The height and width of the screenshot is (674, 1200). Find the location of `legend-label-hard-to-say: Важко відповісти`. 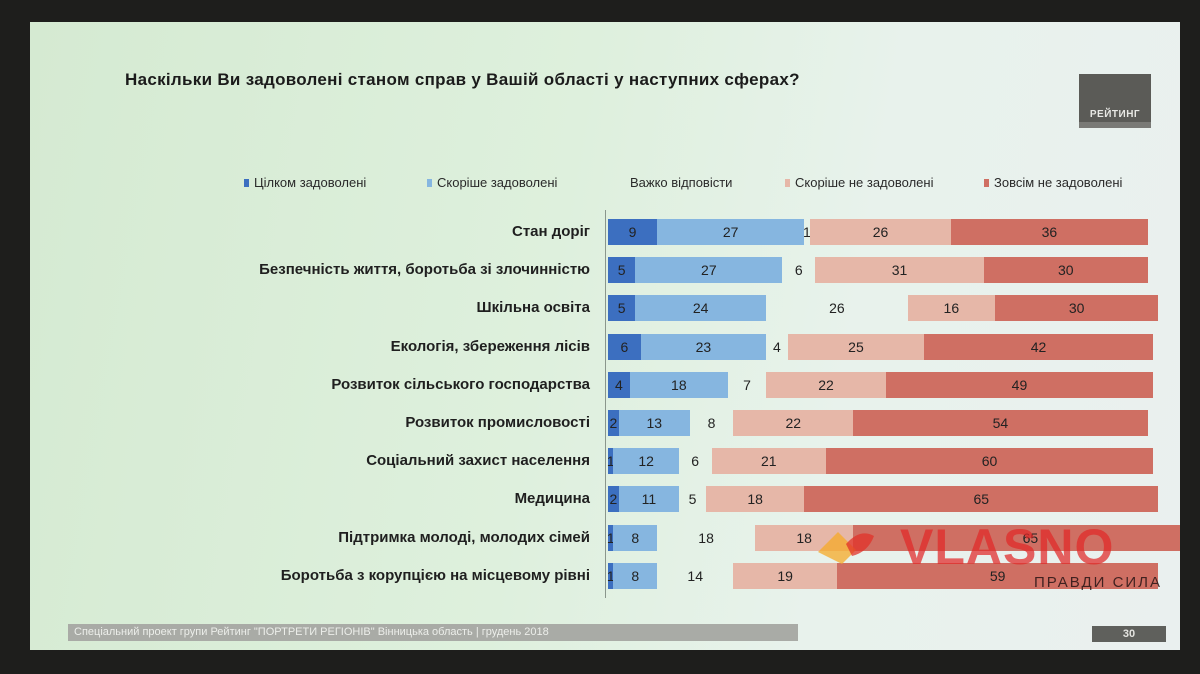

legend-label-hard-to-say: Важко відповісти is located at coordinates (681, 182).